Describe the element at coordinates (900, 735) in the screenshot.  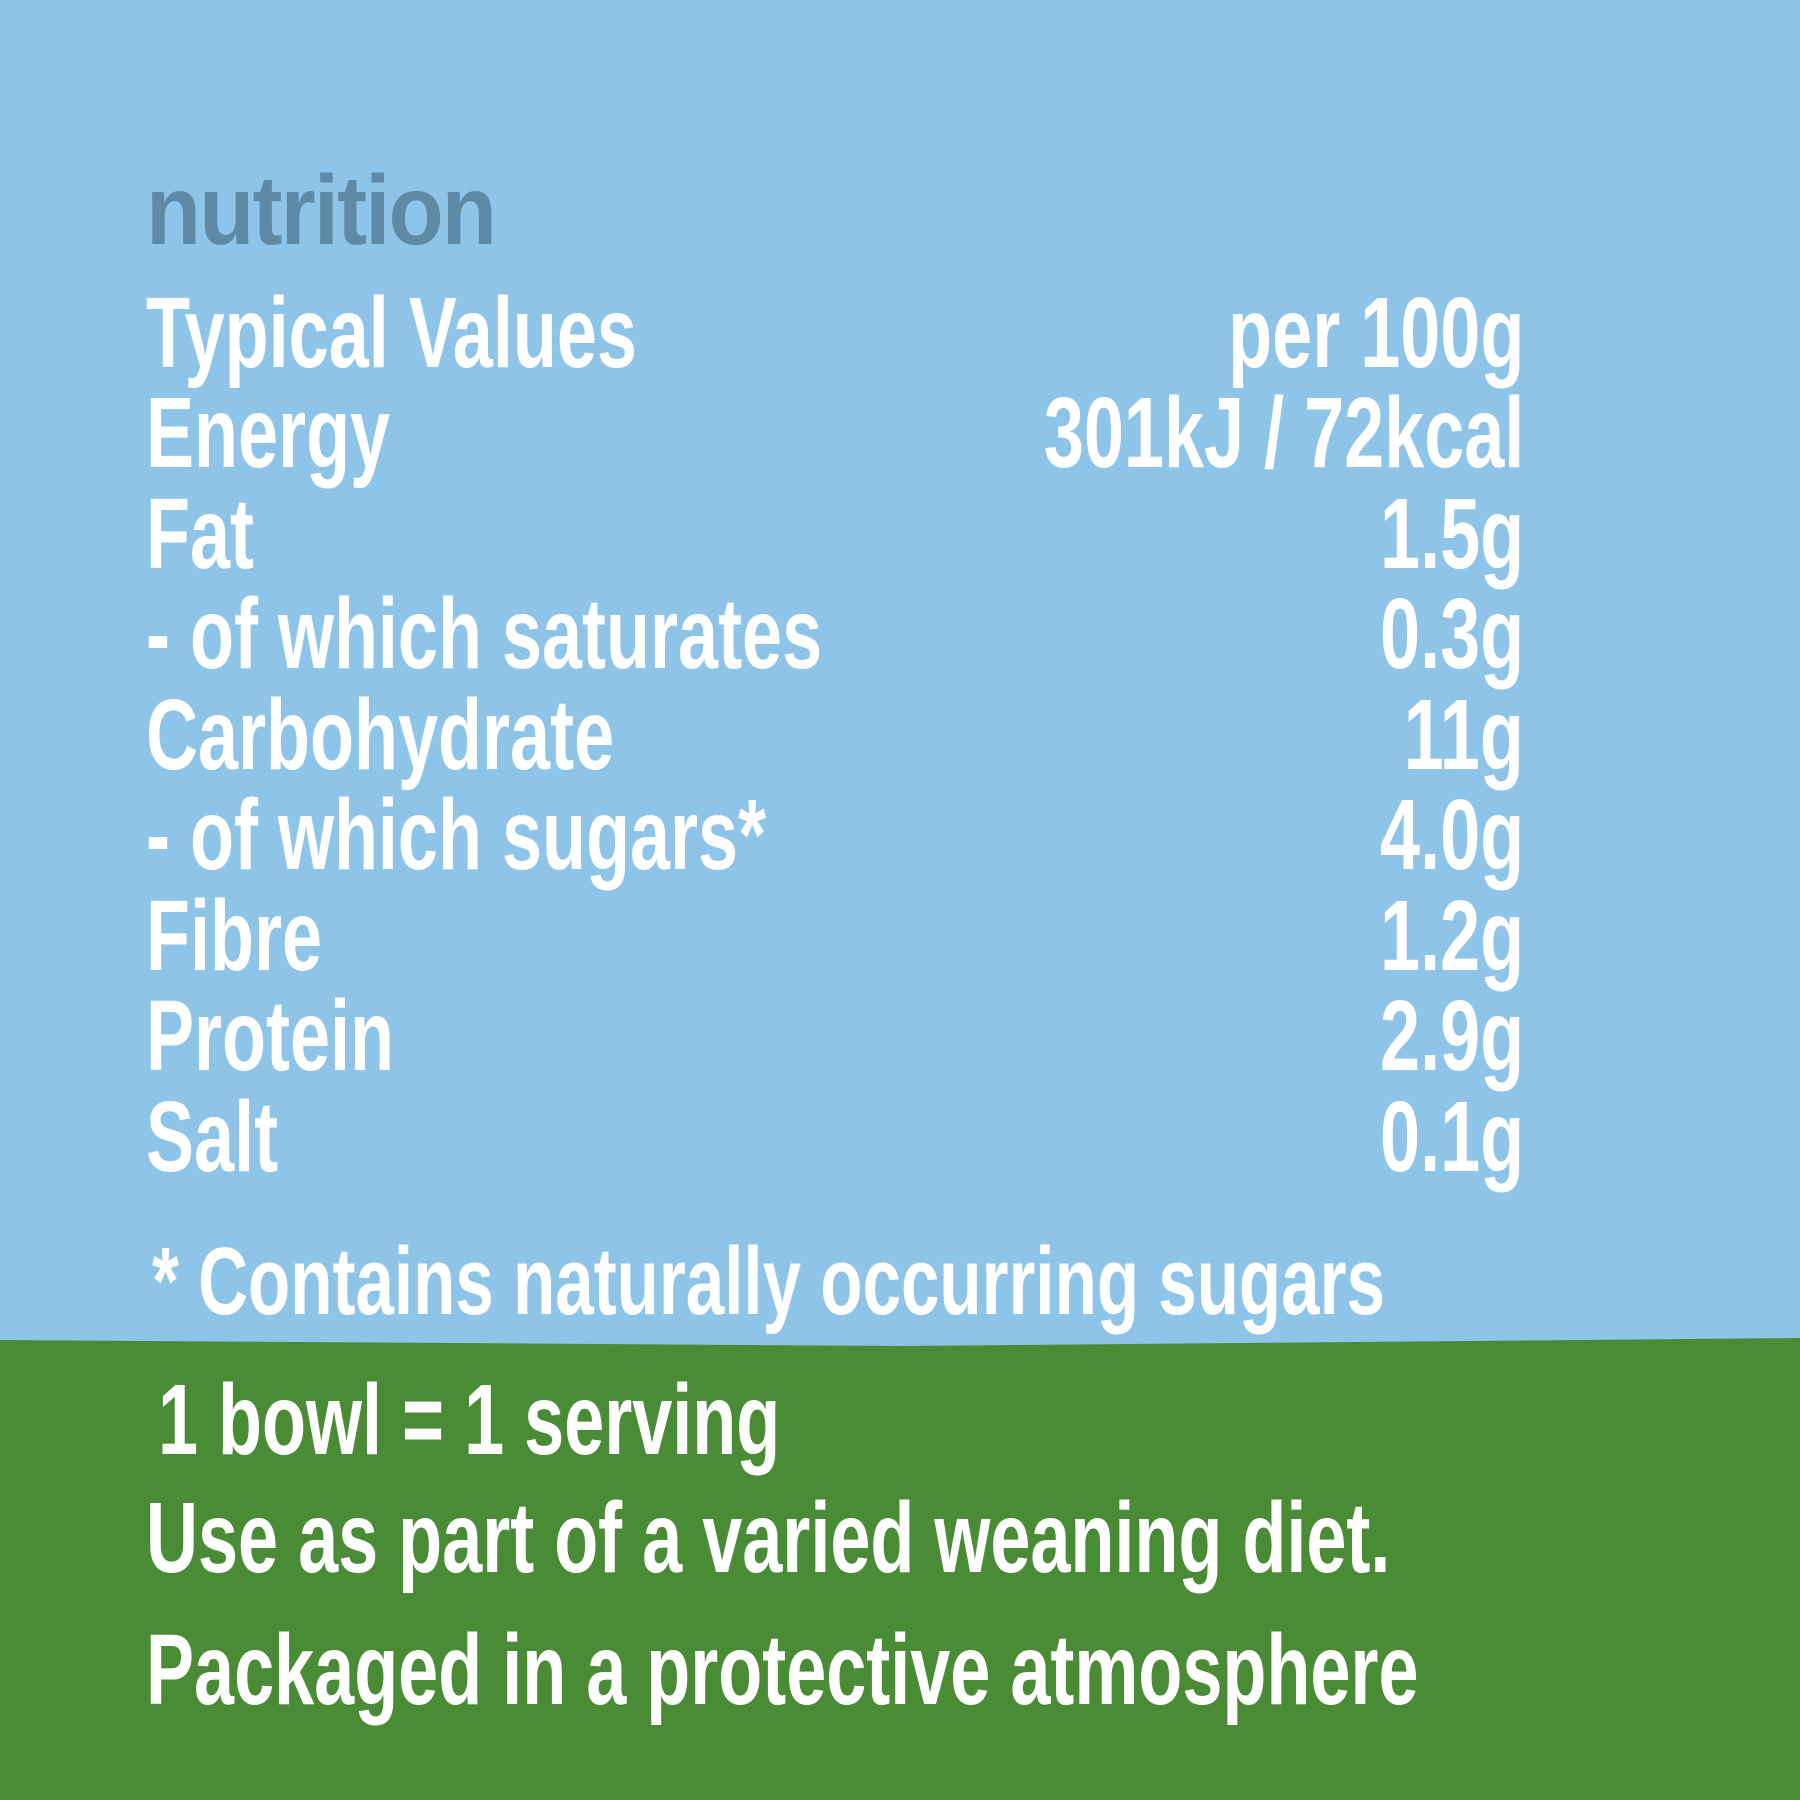
I see `table-row: Carbohydrate 11g` at that location.